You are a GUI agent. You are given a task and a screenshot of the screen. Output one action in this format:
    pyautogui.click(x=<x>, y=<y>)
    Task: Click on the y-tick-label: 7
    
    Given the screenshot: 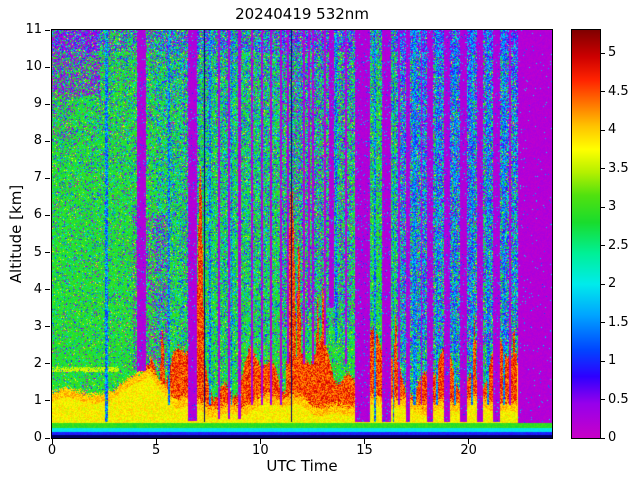 What is the action you would take?
    pyautogui.click(x=37, y=178)
    